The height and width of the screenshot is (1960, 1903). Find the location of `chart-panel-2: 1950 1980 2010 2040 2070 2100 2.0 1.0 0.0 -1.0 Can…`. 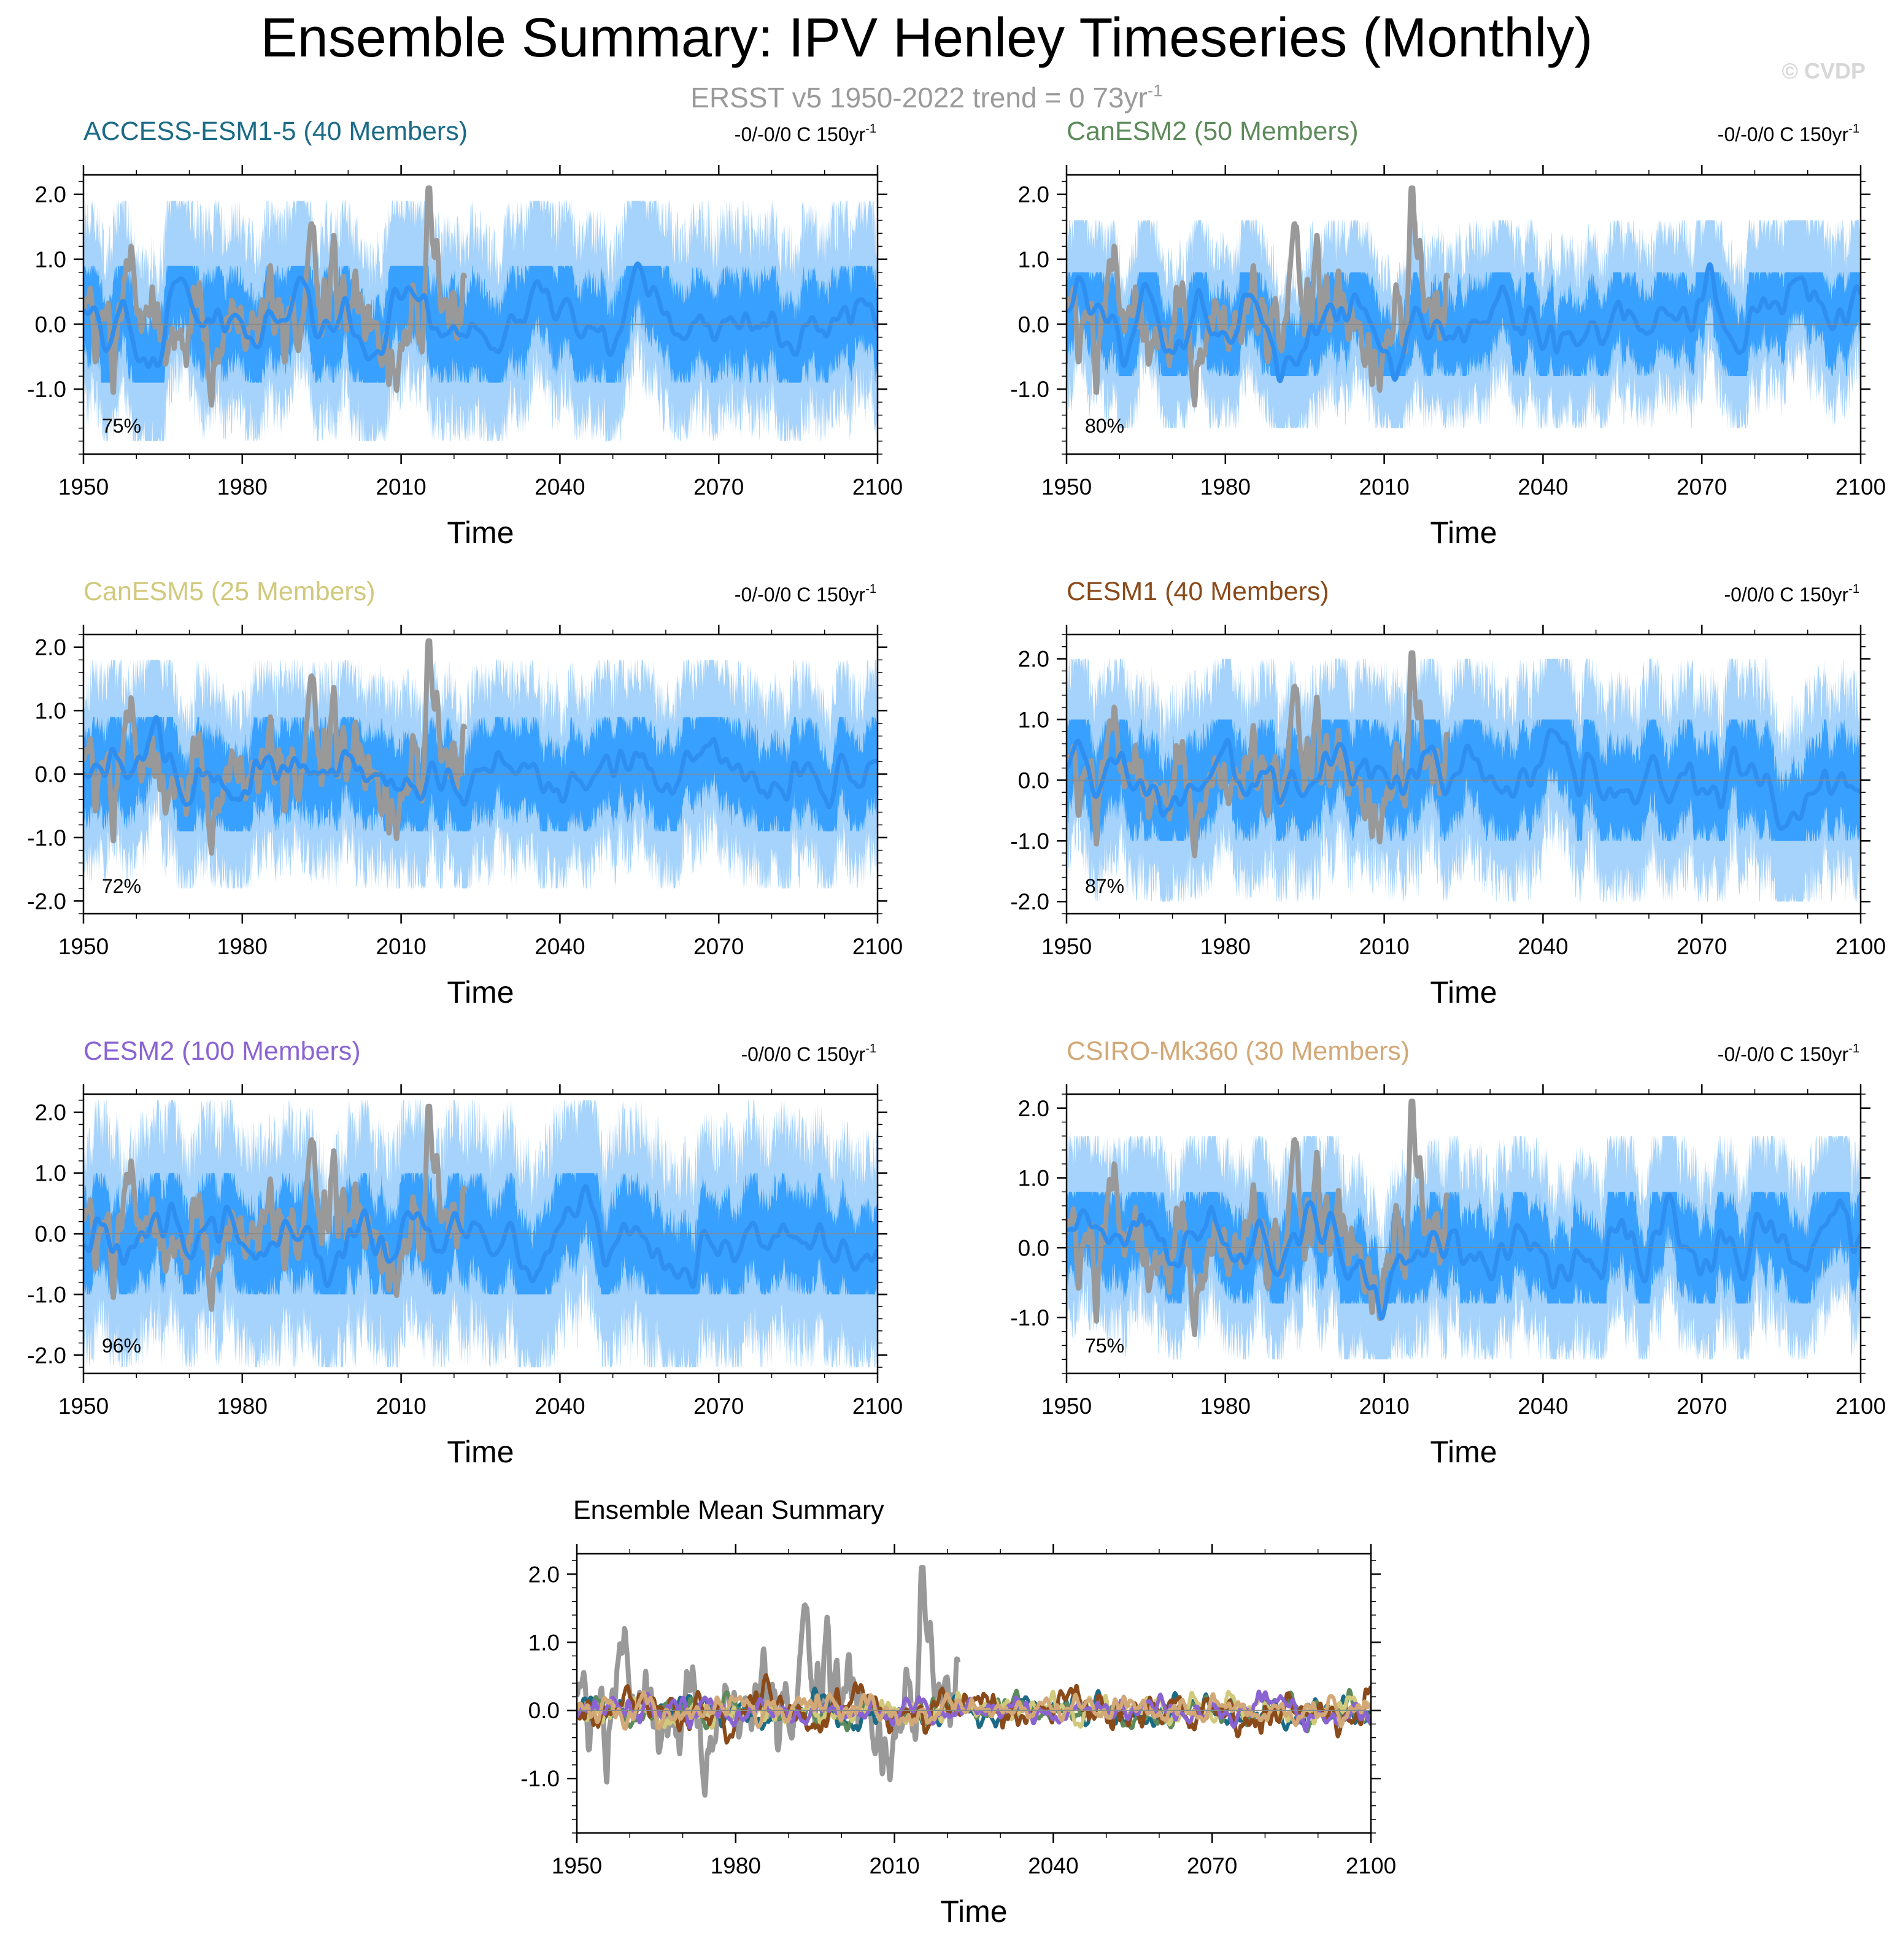

chart-panel-2: 1950 1980 2010 2040 2070 2100 2.0 1.0 0.0 -1.0 Can… is located at coordinates (1448, 333).